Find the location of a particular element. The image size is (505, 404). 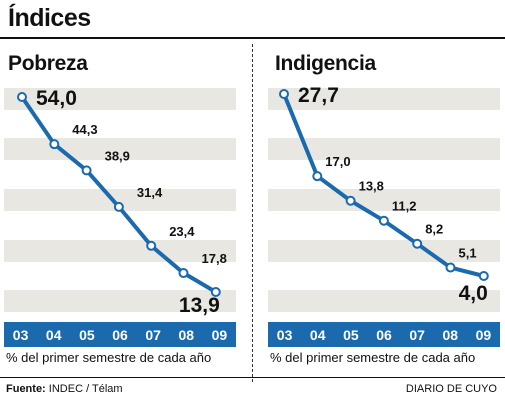

indigencia-data-label-03: 27,7 is located at coordinates (318, 95).